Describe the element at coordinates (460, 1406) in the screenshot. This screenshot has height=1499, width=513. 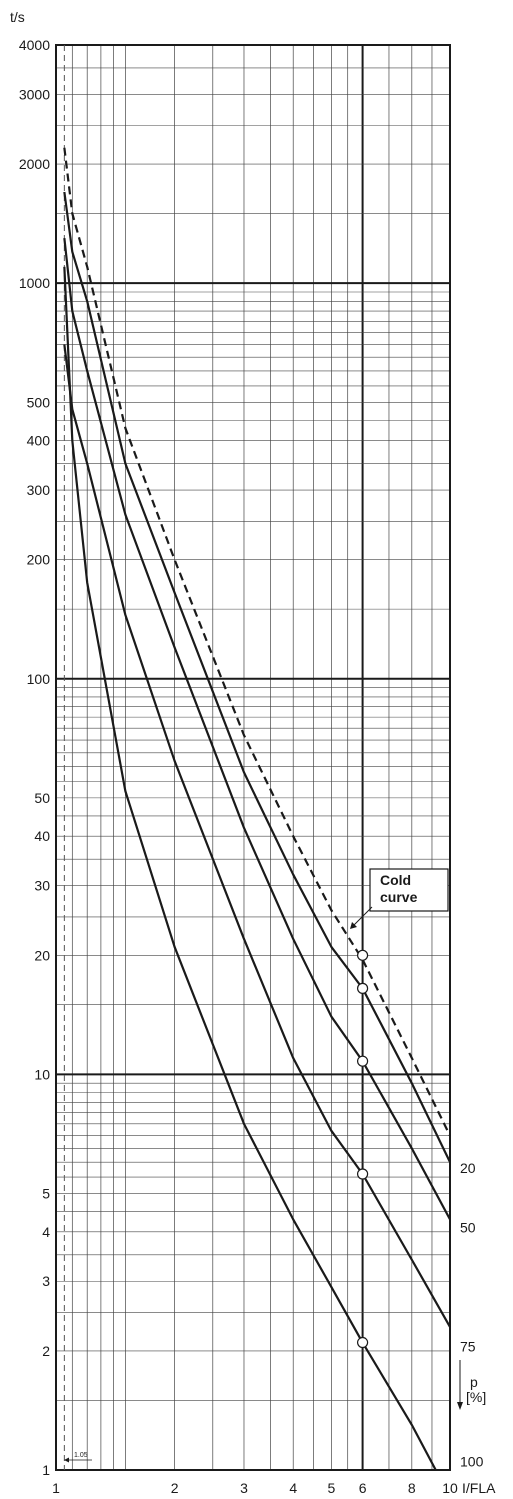
I see `p-axis-arrowhead` at that location.